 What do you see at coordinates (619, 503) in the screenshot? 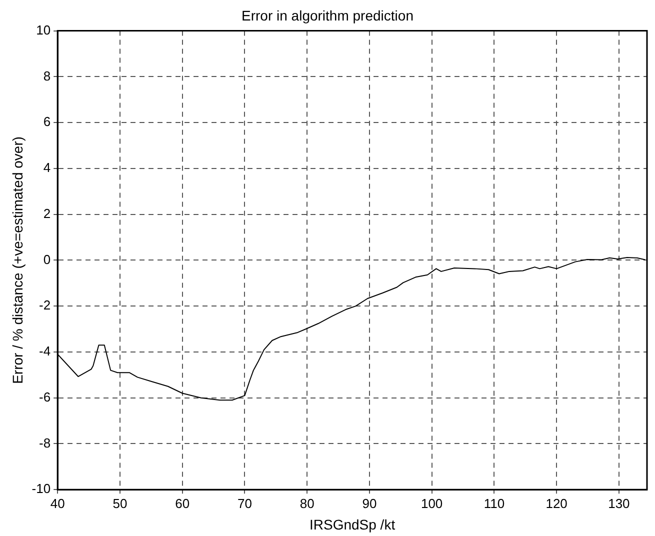
I see `x-tick-label: 130` at bounding box center [619, 503].